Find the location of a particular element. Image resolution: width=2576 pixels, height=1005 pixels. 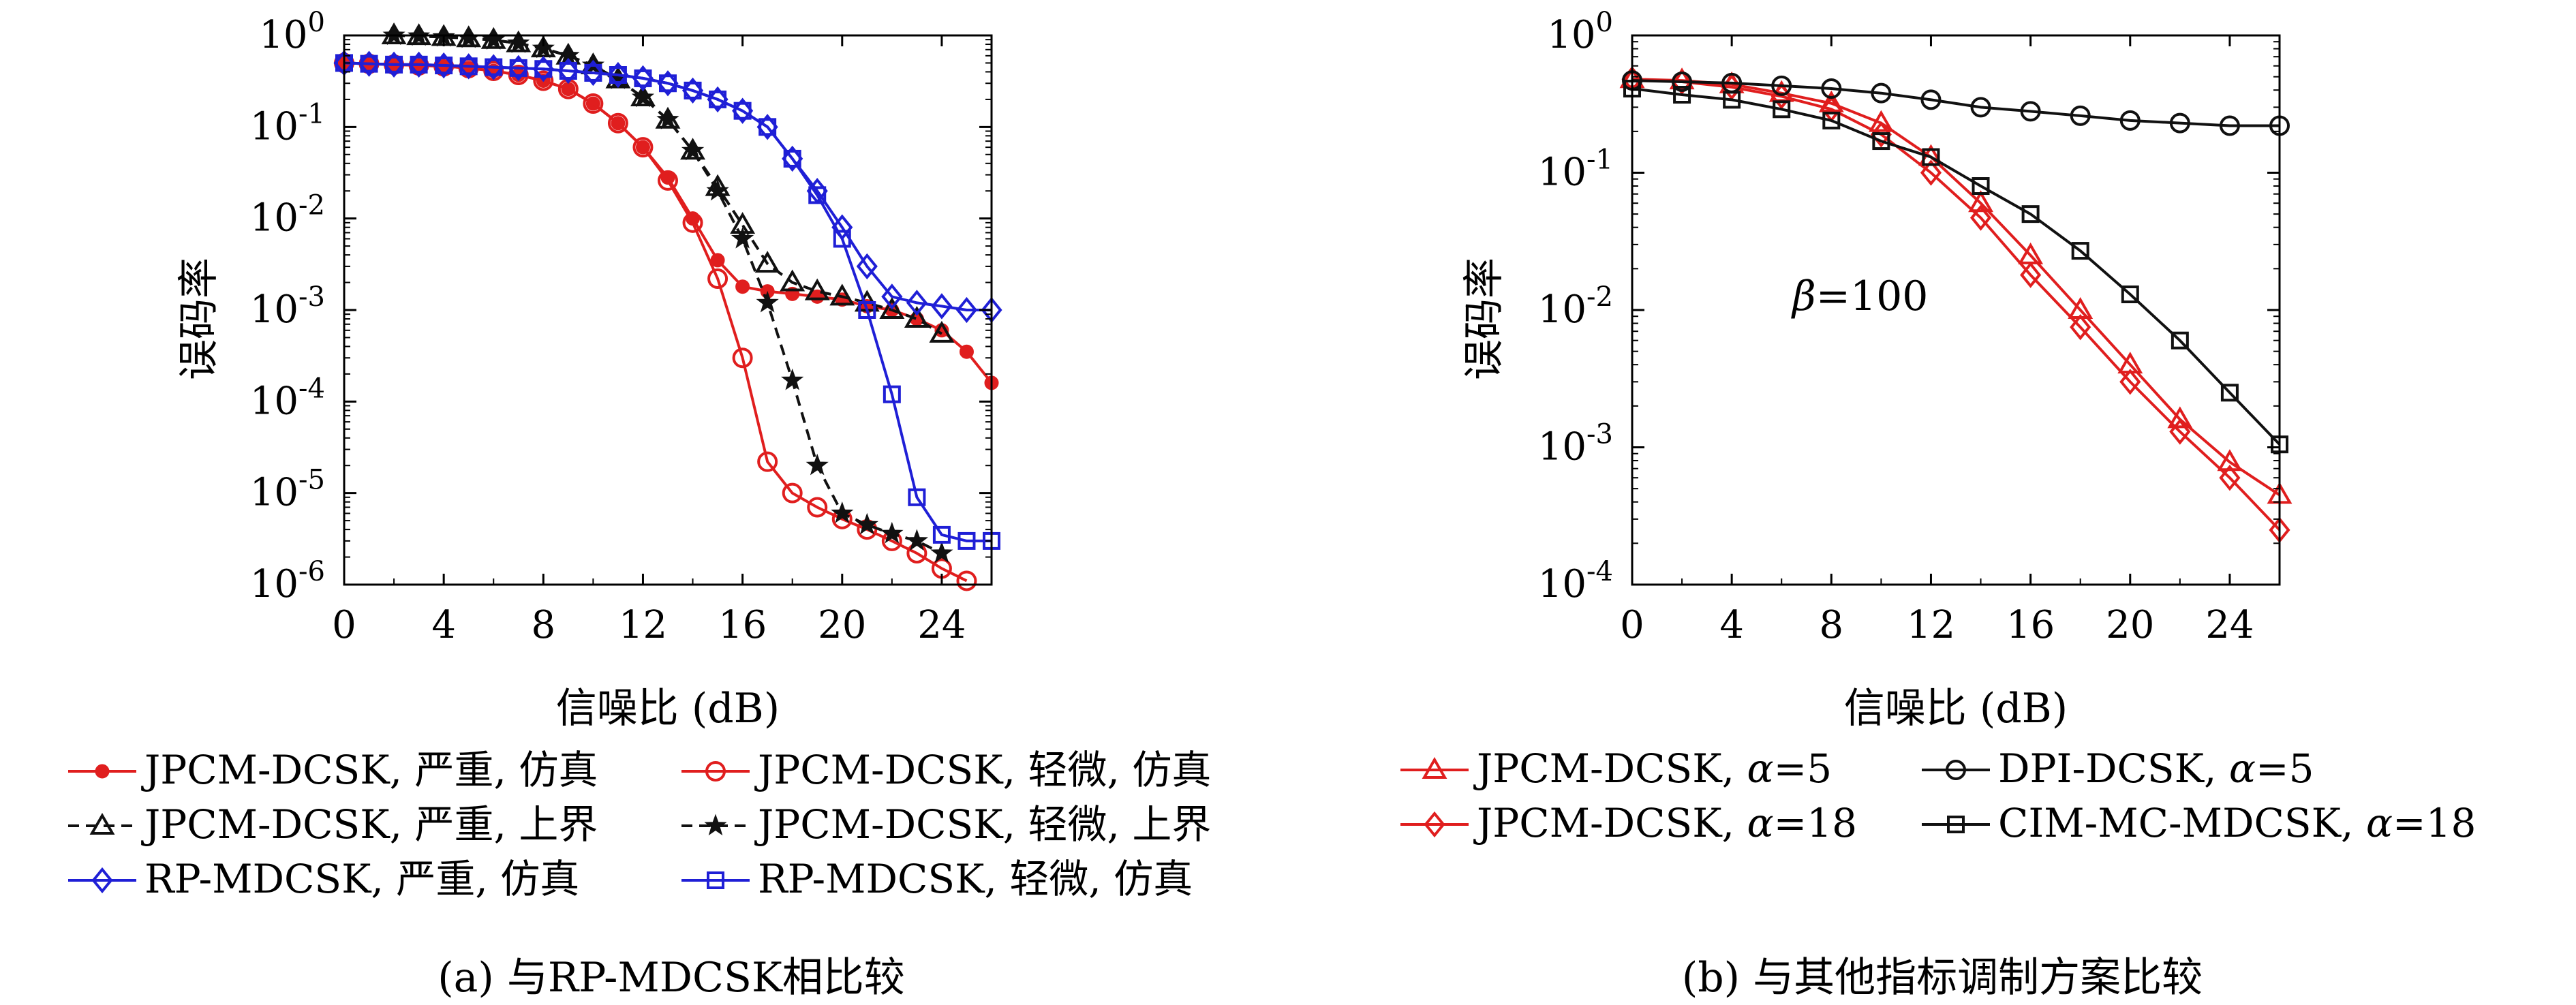

x-tick-label: 20 is located at coordinates (842, 625).